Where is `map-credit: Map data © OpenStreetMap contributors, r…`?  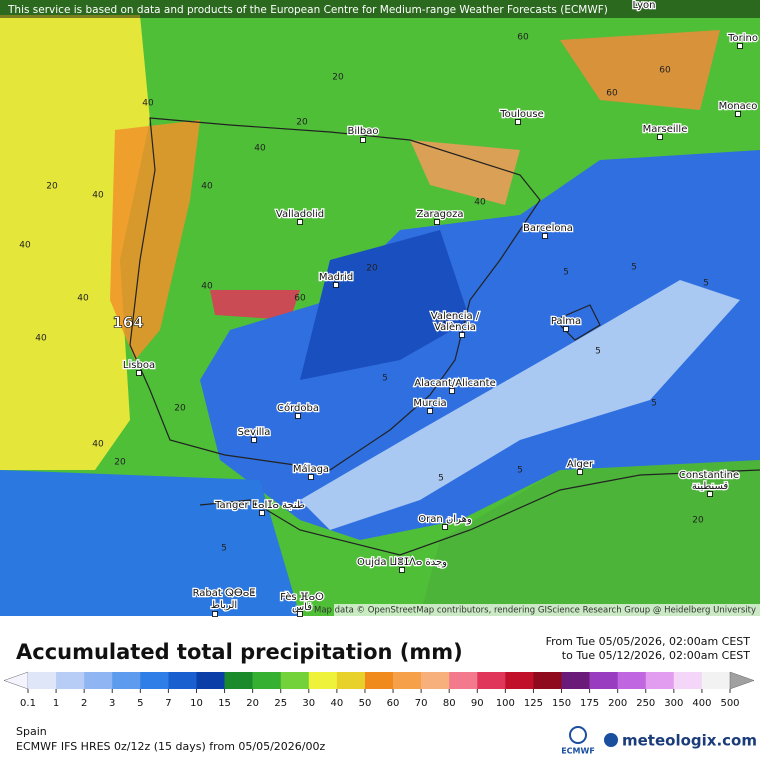
map-credit: Map data © OpenStreetMap contributors, r… is located at coordinates (535, 611).